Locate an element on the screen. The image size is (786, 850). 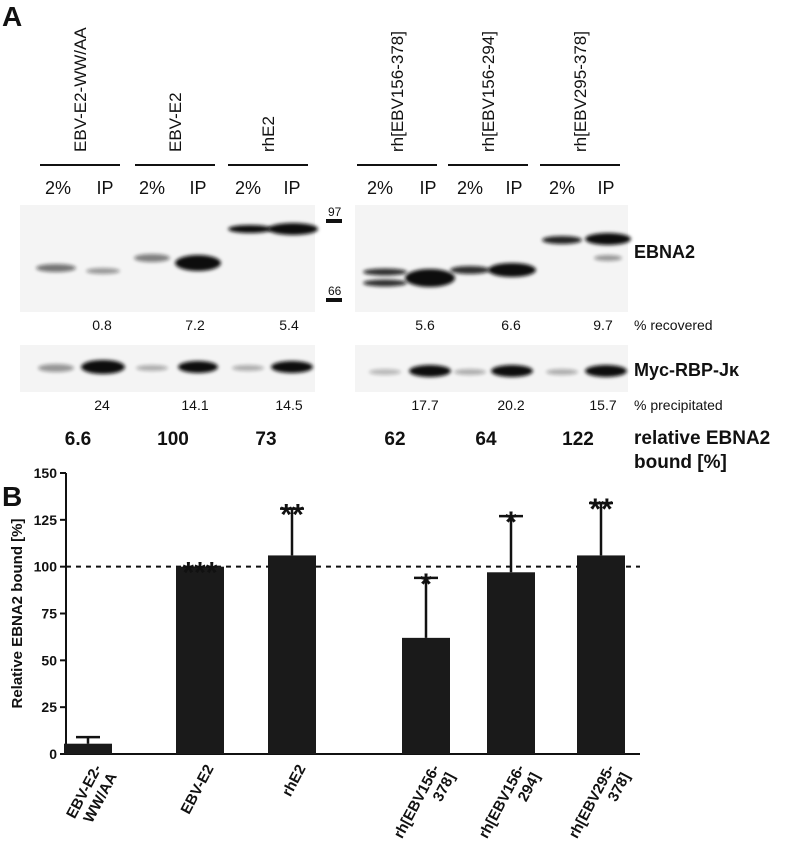
significance: * is located at coordinates (426, 584).